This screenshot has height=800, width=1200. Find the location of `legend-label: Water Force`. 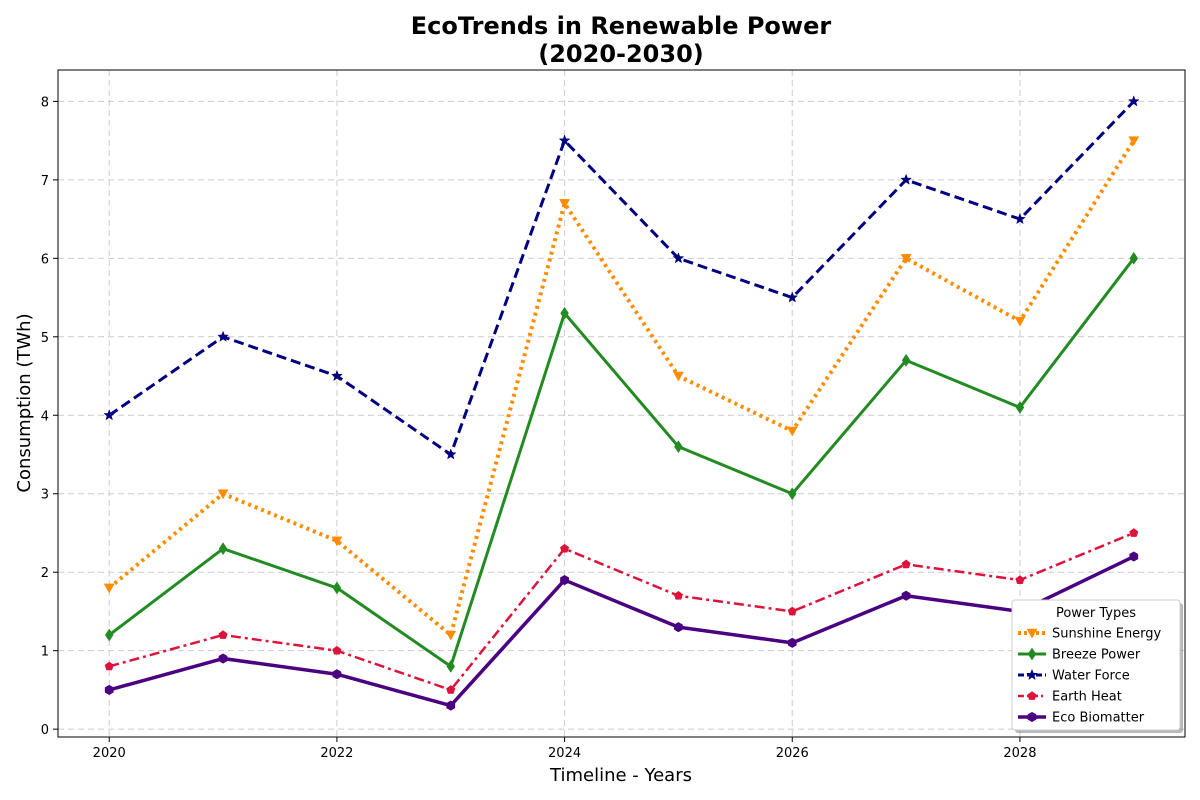

legend-label: Water Force is located at coordinates (1091, 676).